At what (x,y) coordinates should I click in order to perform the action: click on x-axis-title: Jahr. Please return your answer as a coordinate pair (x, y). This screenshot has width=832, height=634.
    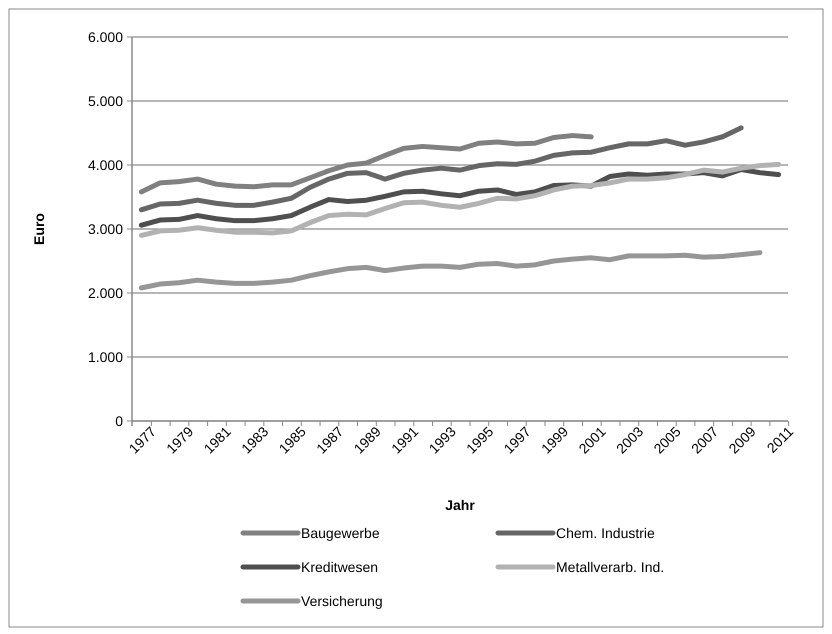
    Looking at the image, I should click on (460, 505).